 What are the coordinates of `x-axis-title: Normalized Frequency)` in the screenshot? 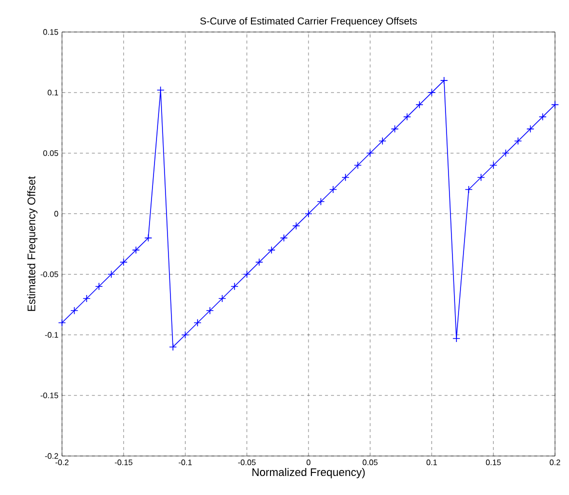 It's located at (308, 473).